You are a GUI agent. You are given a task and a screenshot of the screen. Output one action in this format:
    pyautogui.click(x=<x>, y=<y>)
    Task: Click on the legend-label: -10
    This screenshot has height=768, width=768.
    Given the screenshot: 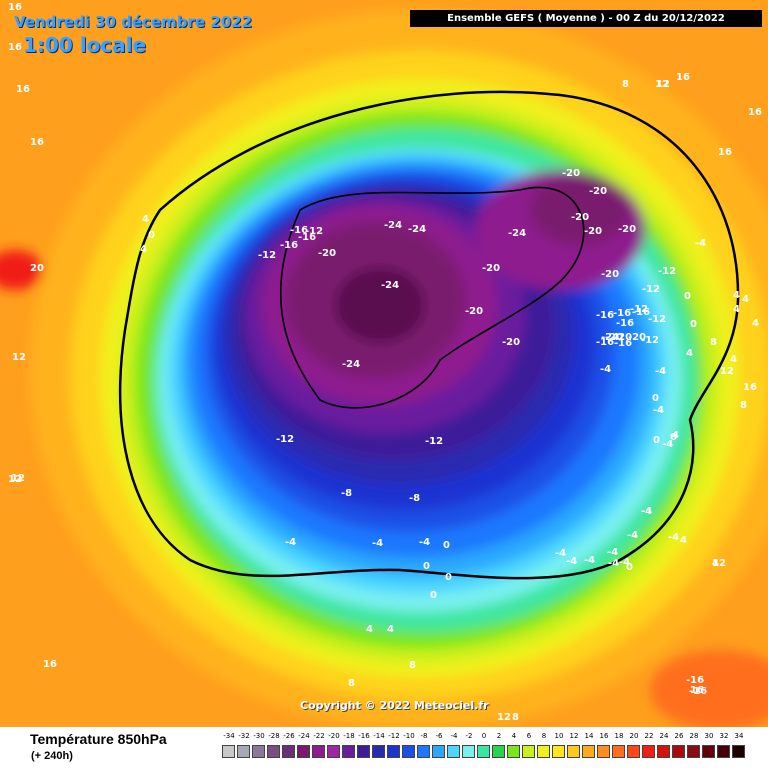 What is the action you would take?
    pyautogui.click(x=409, y=736)
    